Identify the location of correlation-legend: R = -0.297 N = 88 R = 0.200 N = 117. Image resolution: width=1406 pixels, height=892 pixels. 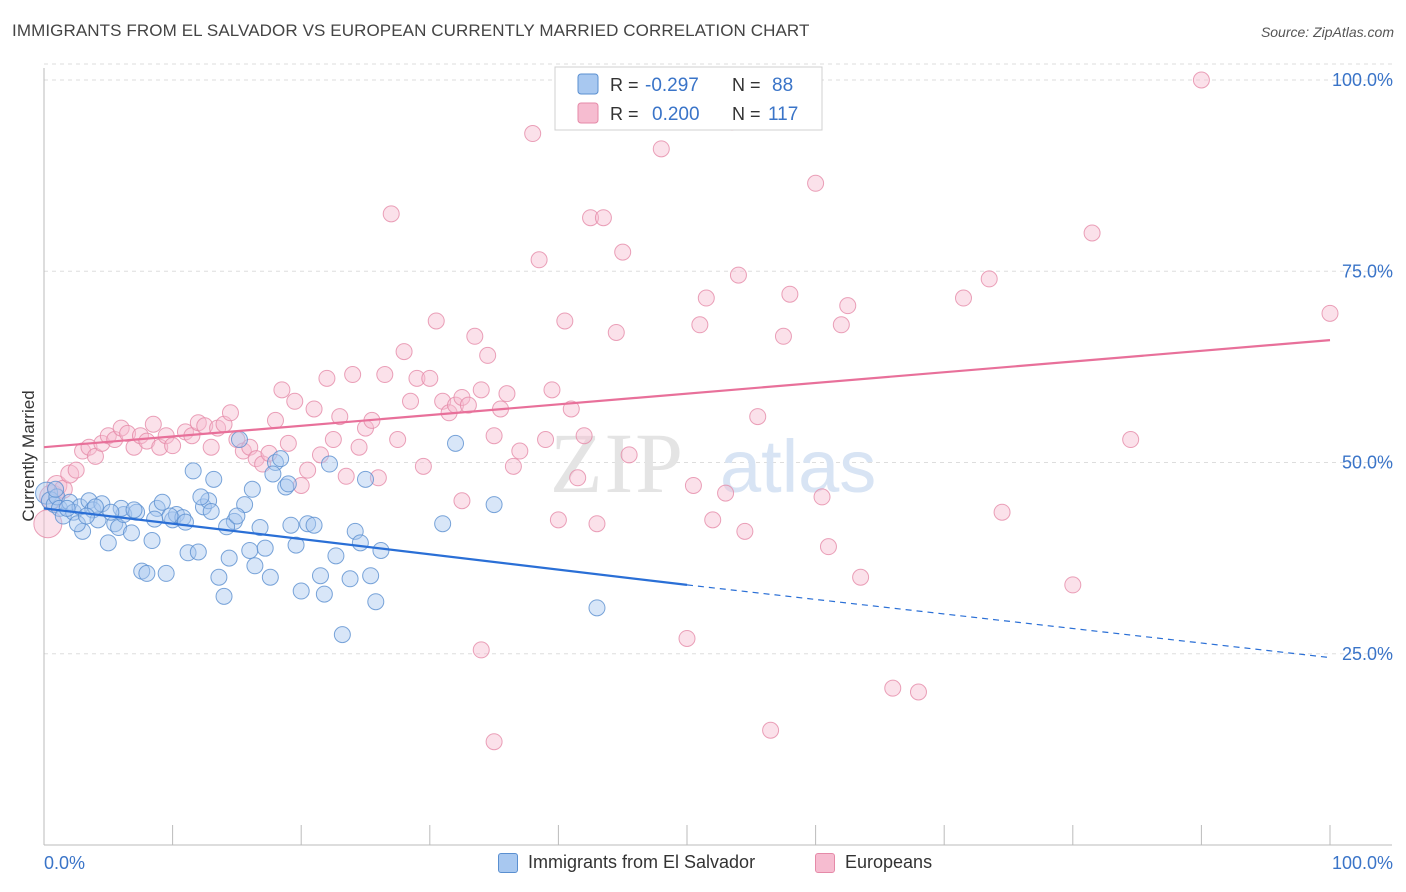
(688, 98).